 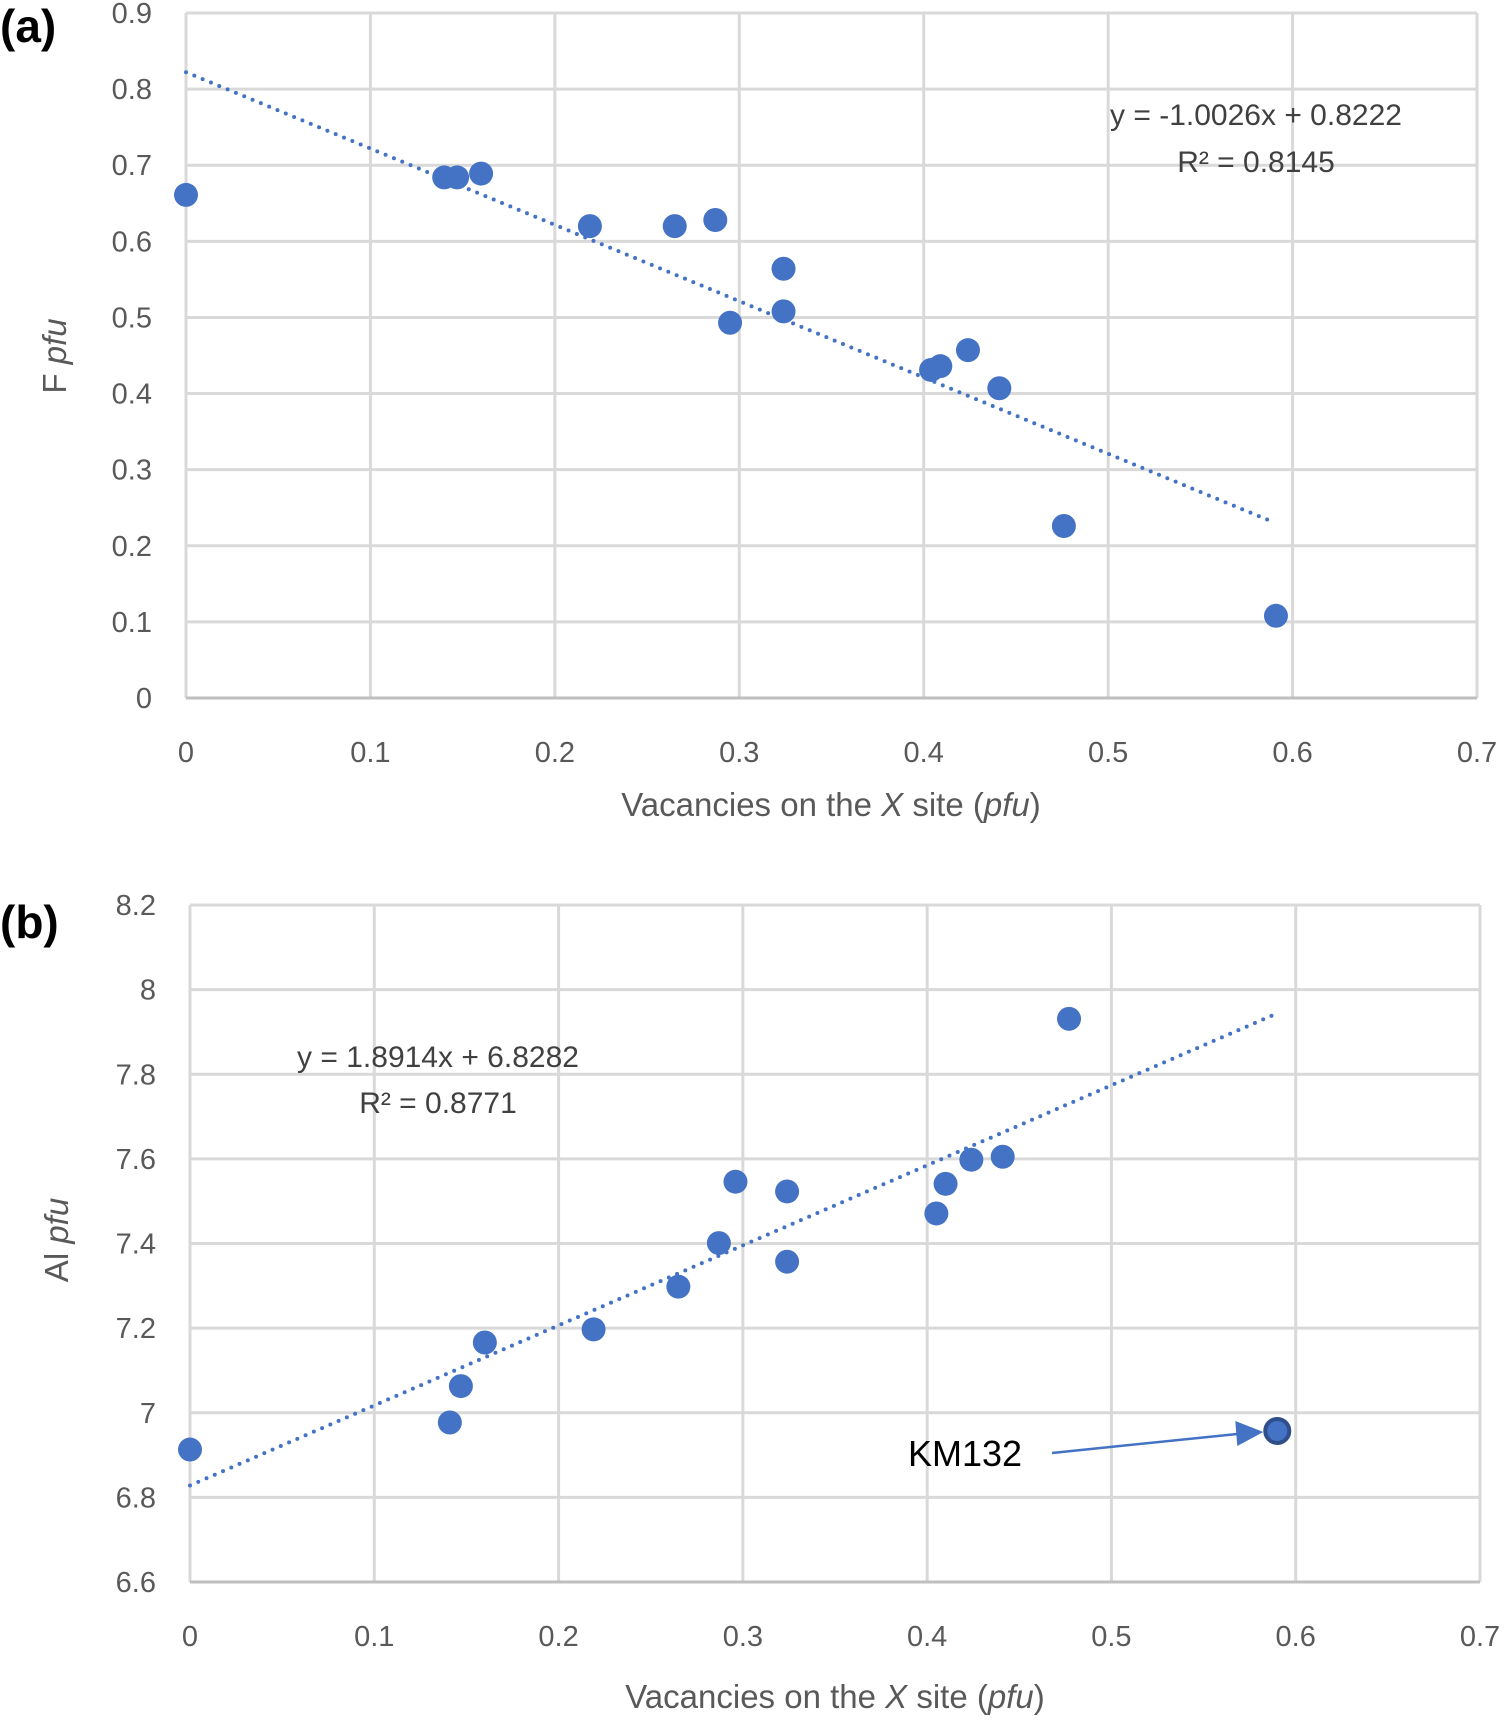 What do you see at coordinates (132, 242) in the screenshot?
I see `y-tick-label: 0.6` at bounding box center [132, 242].